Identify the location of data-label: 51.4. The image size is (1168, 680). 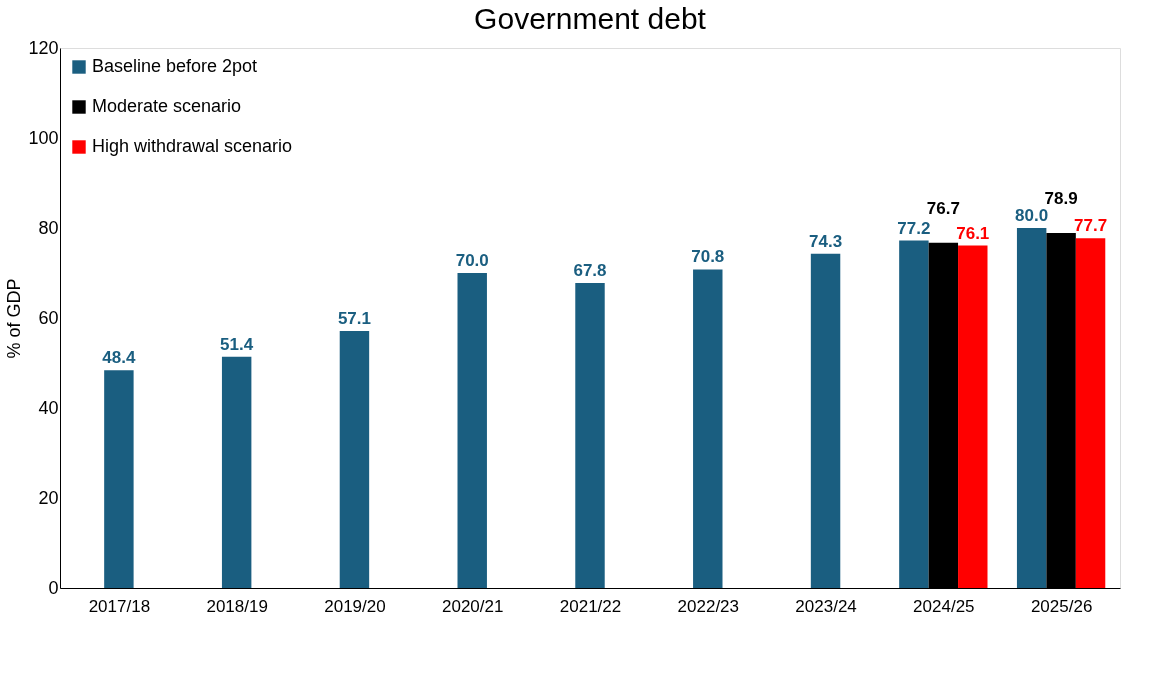
(237, 344).